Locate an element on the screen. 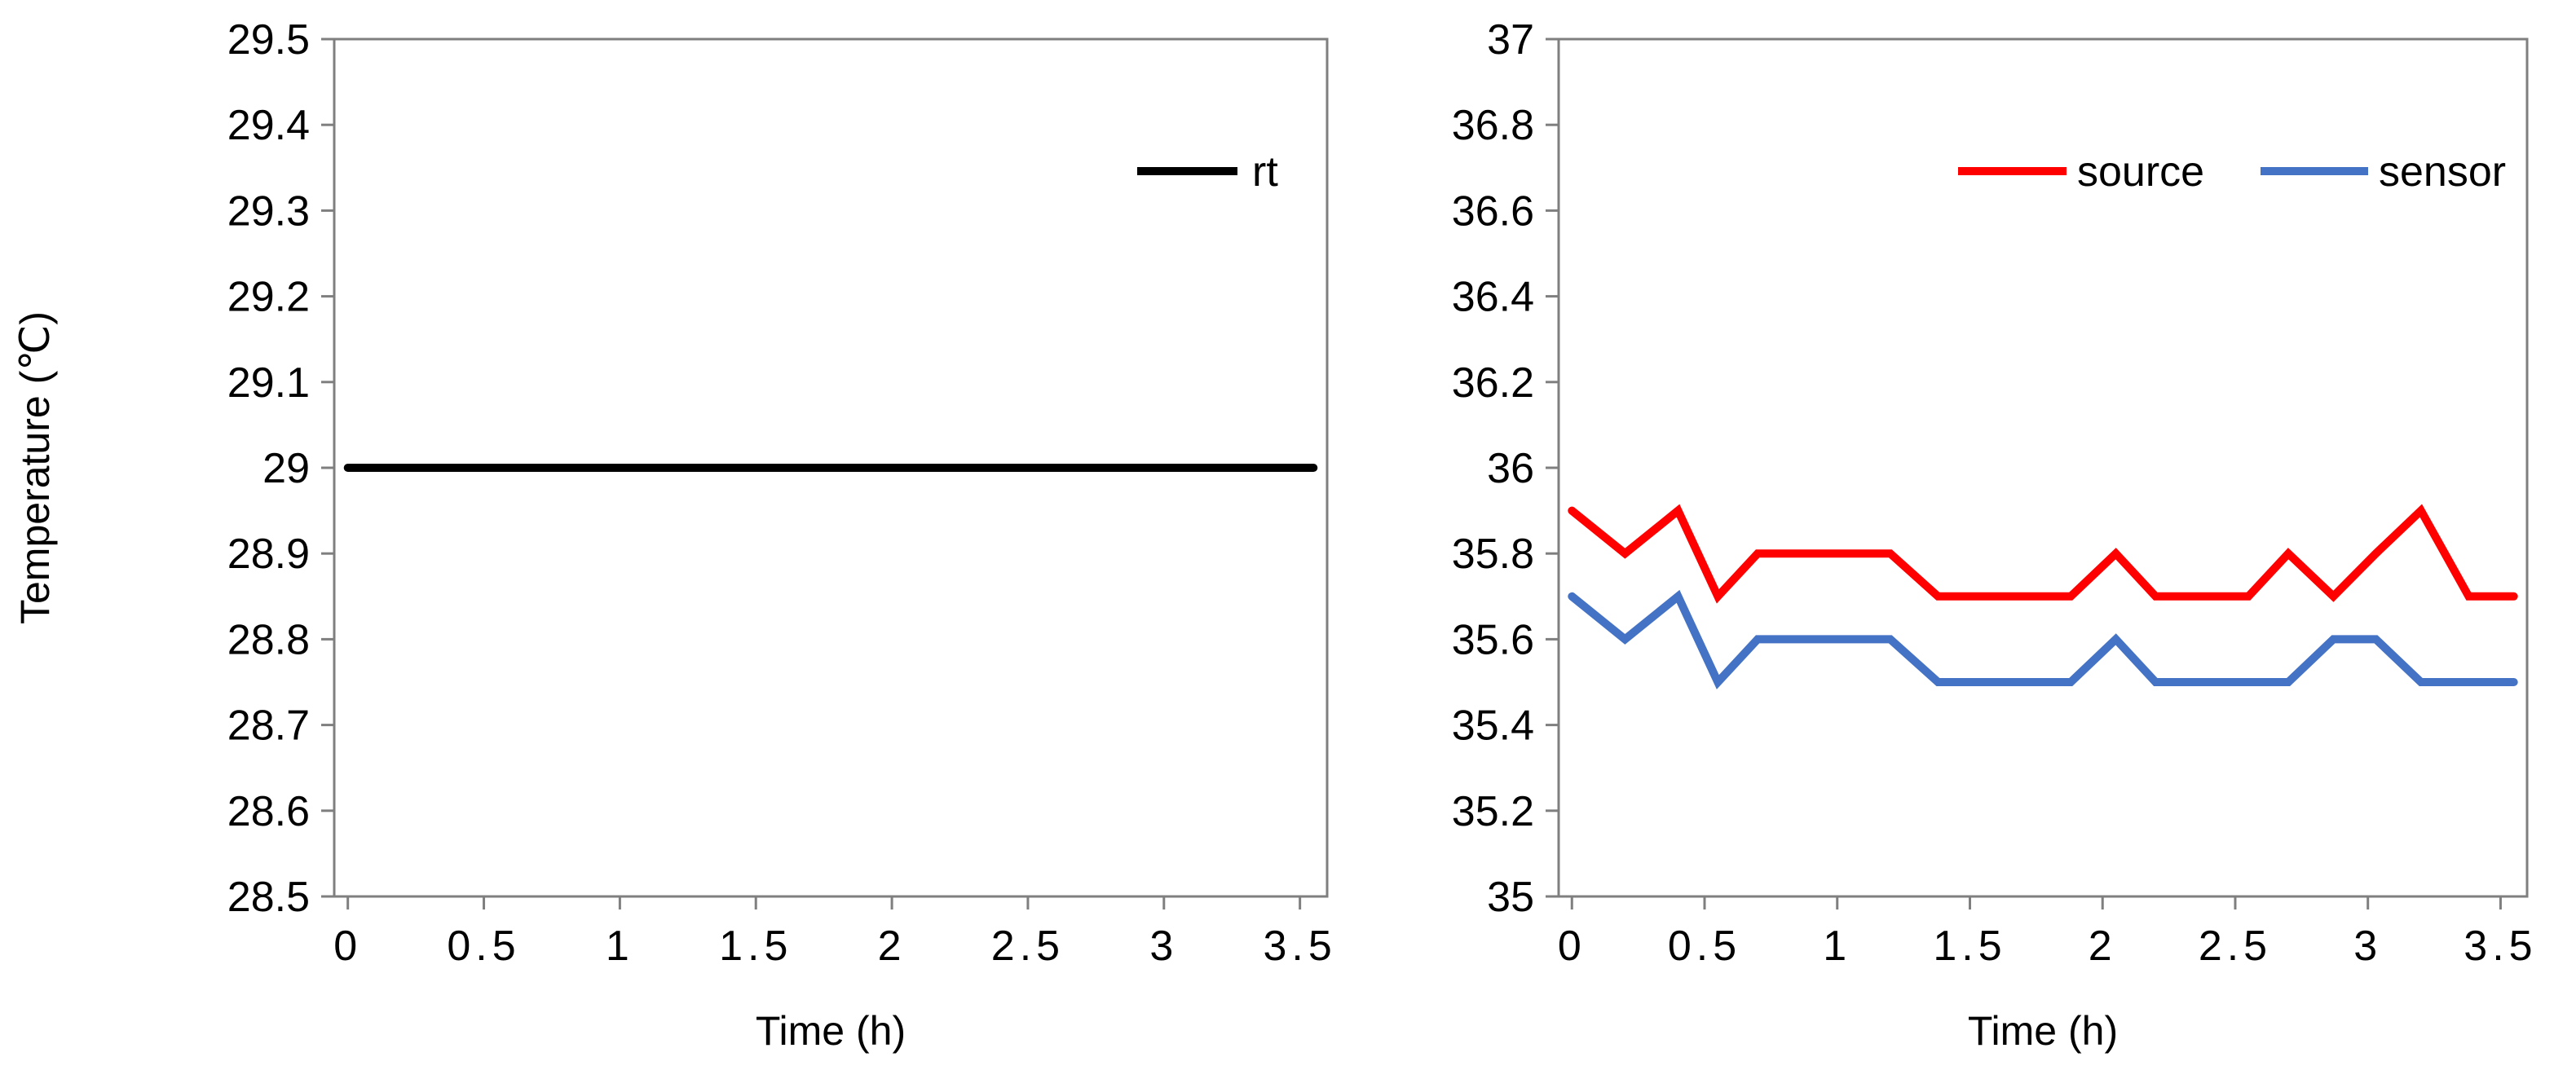  right-y-tick-label: 35 is located at coordinates (1510, 897).